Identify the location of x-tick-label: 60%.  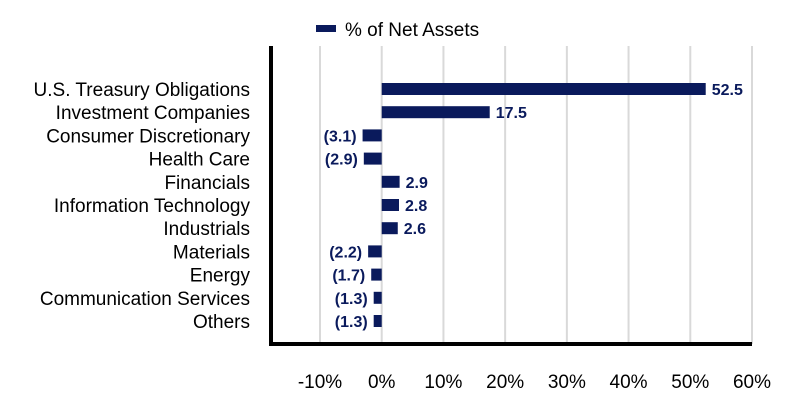
(752, 382).